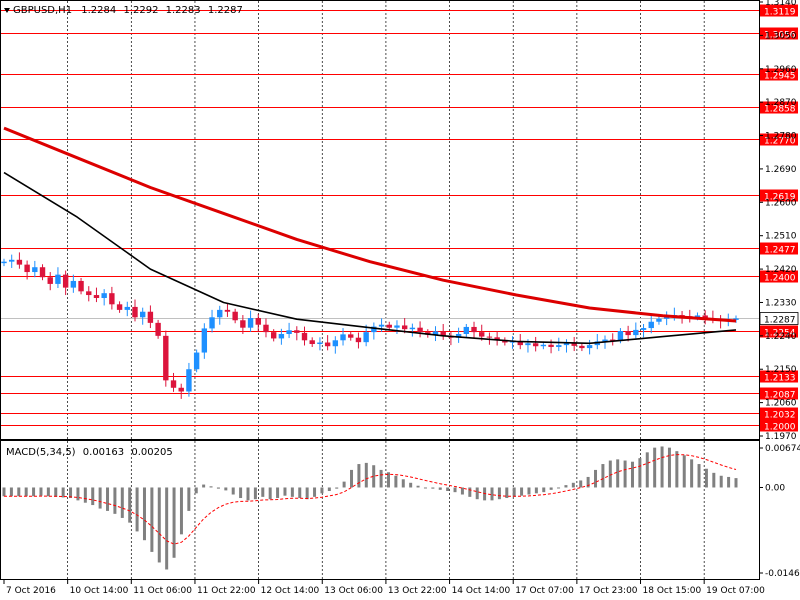 The width and height of the screenshot is (800, 600). I want to click on triangle-icon, so click(7, 10).